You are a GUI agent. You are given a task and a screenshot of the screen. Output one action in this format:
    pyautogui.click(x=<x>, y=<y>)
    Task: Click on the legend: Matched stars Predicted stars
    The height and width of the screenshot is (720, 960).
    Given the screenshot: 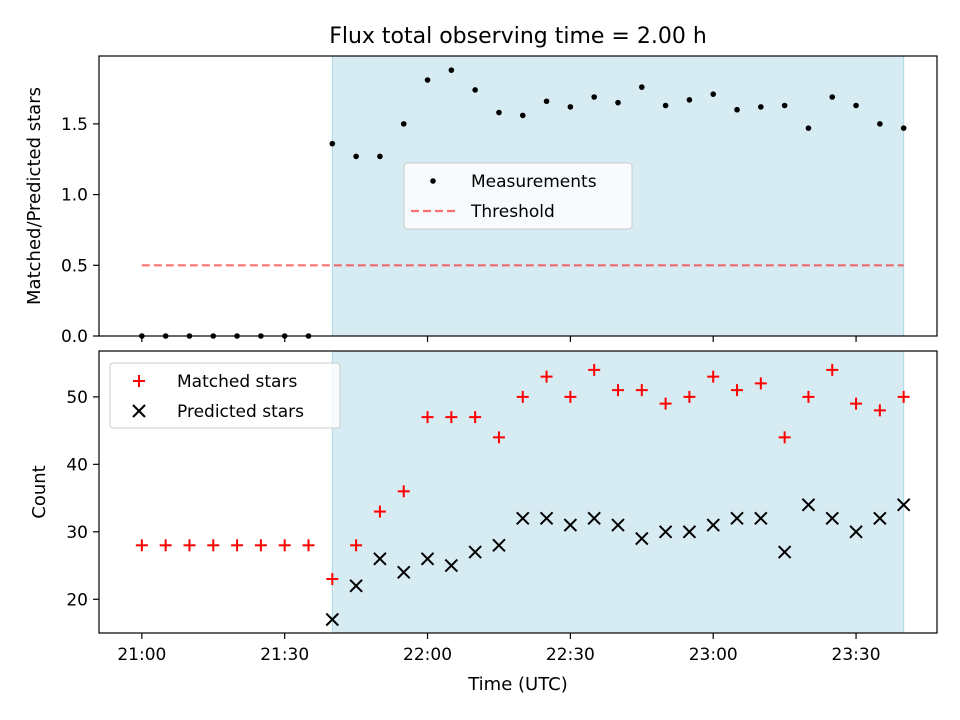 What is the action you would take?
    pyautogui.click(x=225, y=395)
    